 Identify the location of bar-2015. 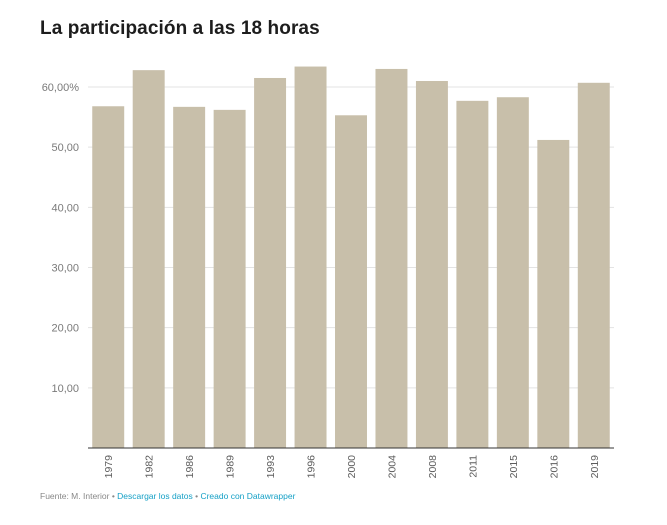
(512, 272).